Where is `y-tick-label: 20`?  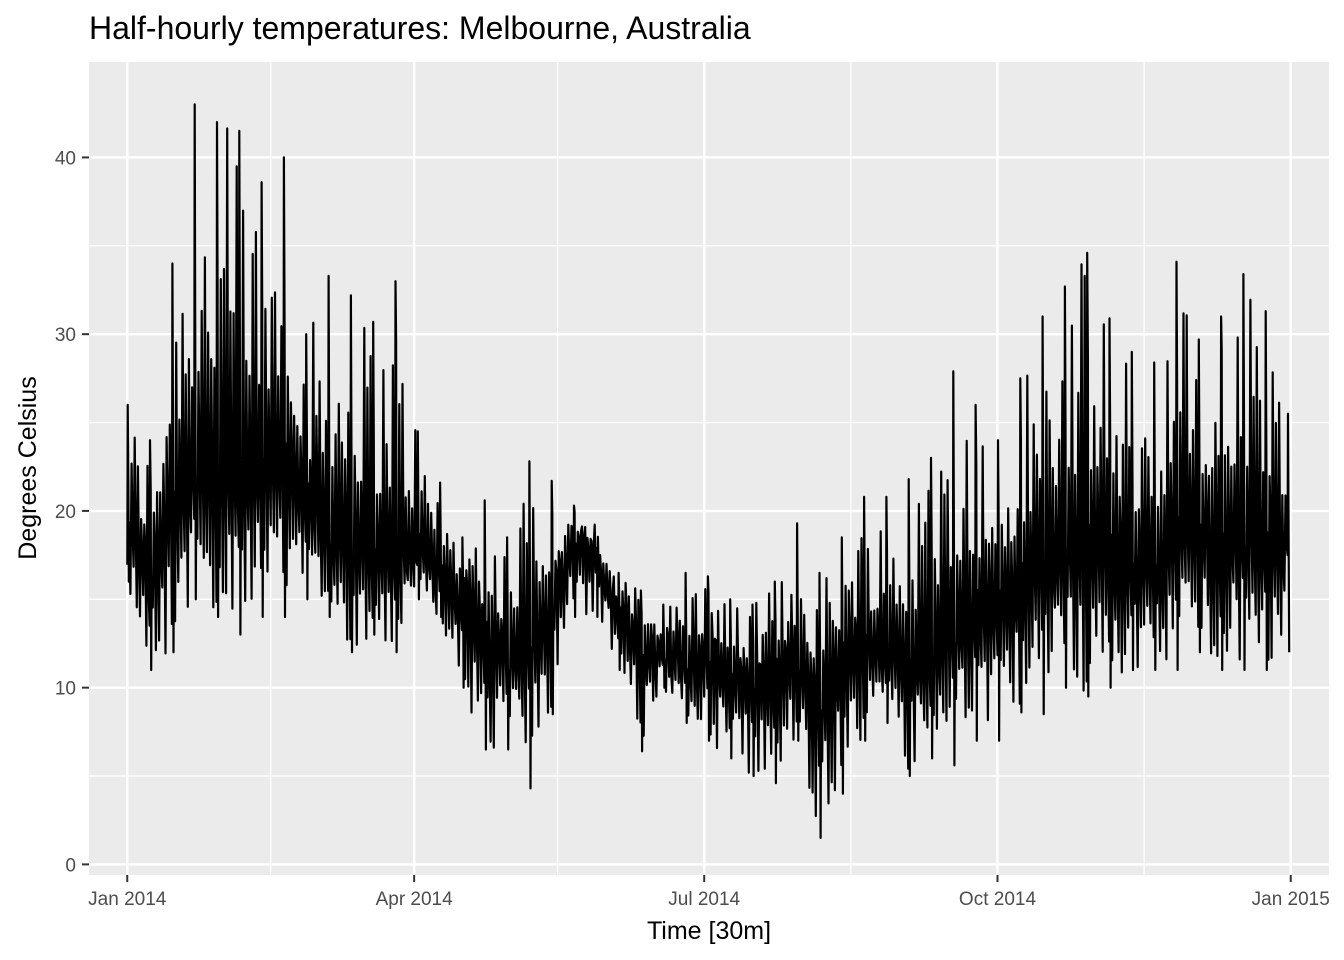
y-tick-label: 20 is located at coordinates (65, 512).